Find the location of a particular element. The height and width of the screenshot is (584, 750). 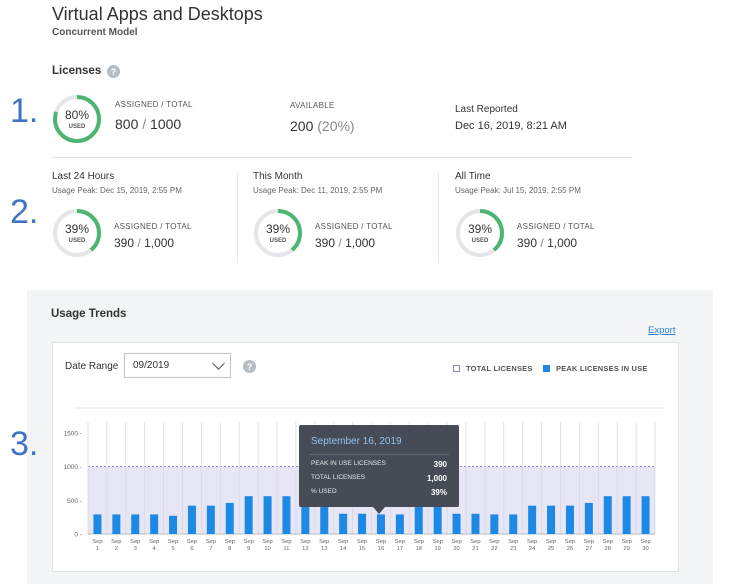

tooltip-title: September 16, 2019 is located at coordinates (356, 441).